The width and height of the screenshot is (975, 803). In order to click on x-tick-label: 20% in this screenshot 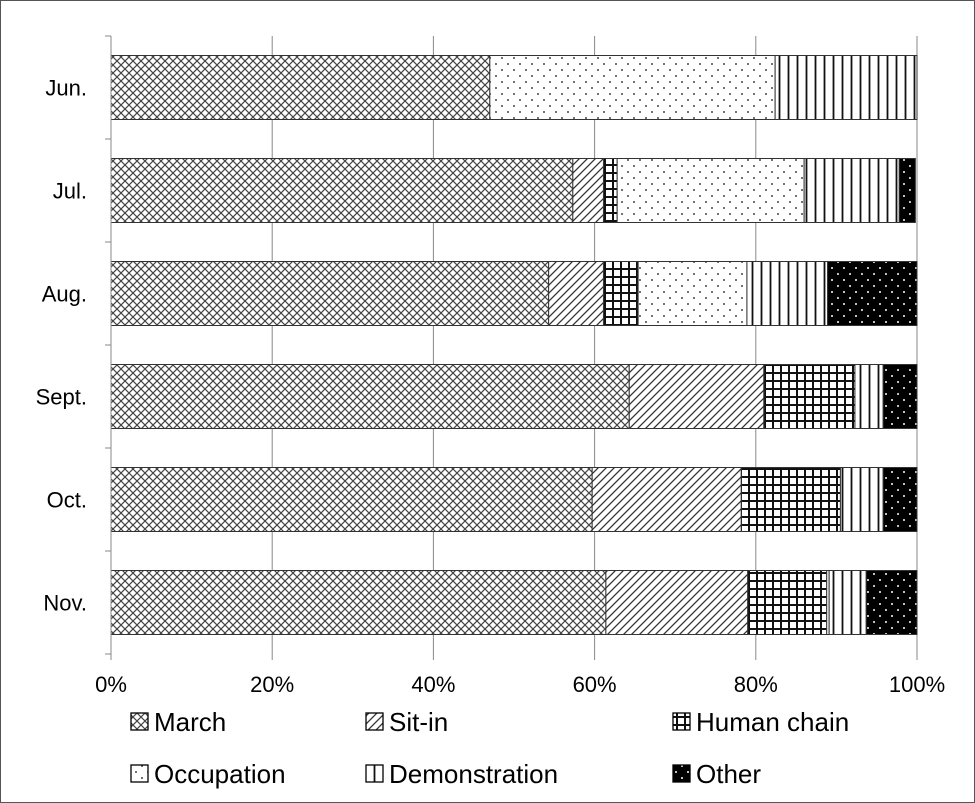, I will do `click(272, 684)`.